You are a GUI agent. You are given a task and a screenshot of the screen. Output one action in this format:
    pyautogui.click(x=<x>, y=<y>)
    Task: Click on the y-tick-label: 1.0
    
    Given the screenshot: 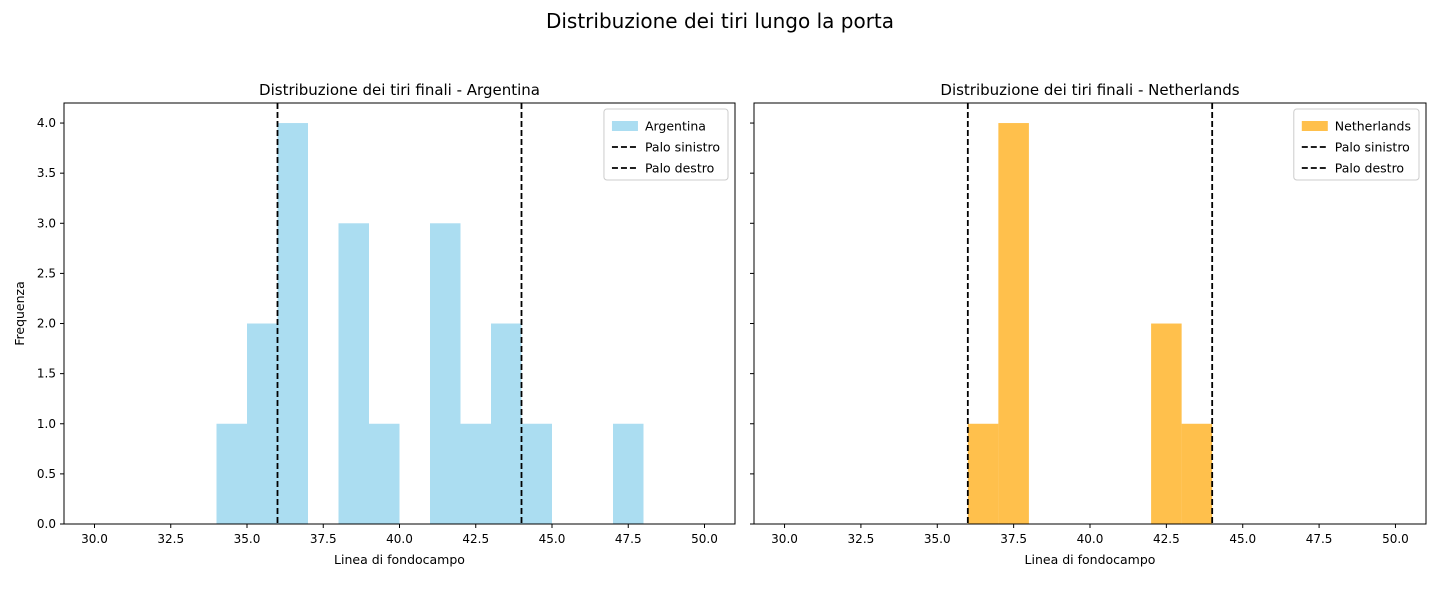 What is the action you would take?
    pyautogui.click(x=46, y=424)
    